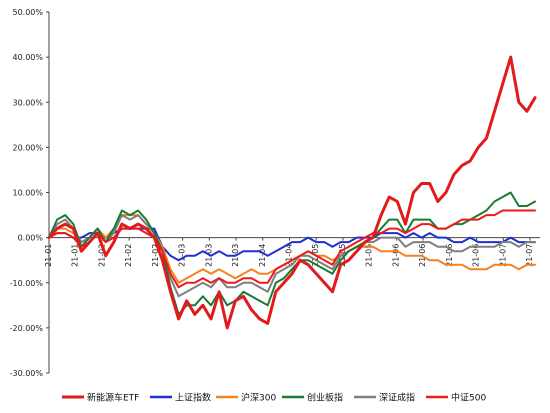 The height and width of the screenshot is (413, 550). What do you see at coordinates (369, 255) in the screenshot?
I see `x-tick-label: 21-05` at bounding box center [369, 255].